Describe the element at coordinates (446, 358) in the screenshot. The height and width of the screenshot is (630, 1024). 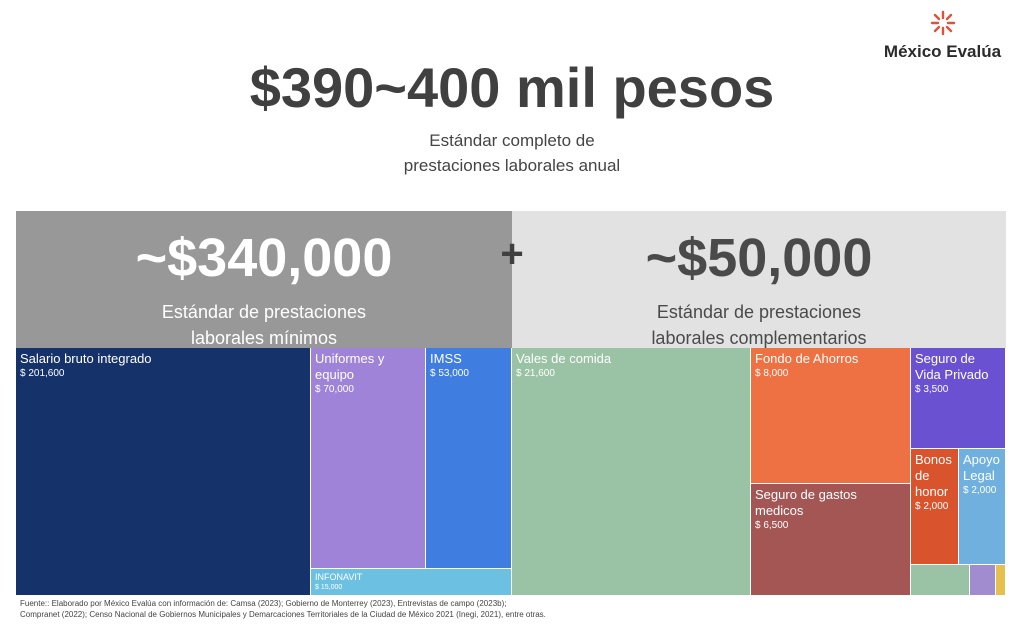
I see `treemap-cell-label: IMSS` at that location.